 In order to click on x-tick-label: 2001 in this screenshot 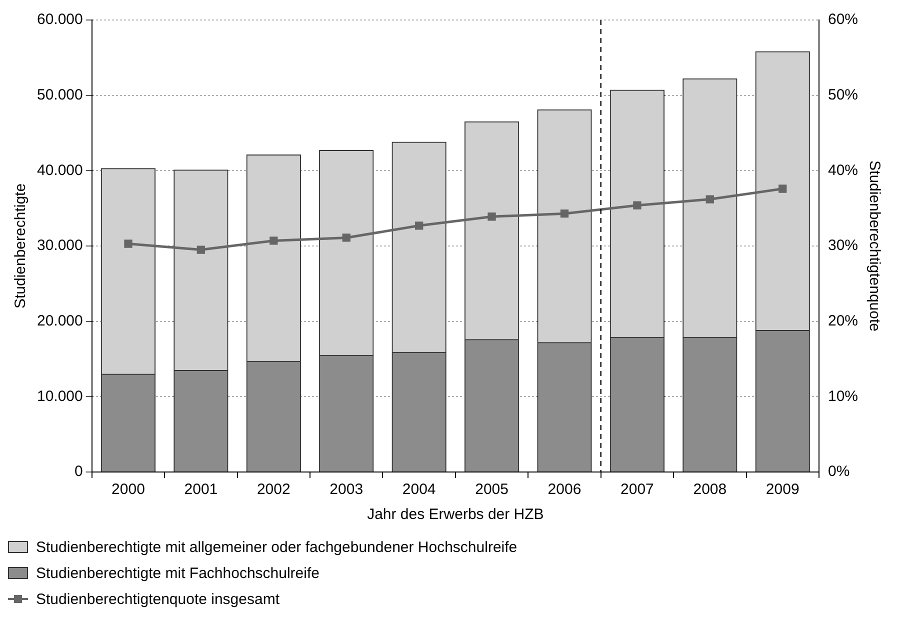, I will do `click(201, 489)`.